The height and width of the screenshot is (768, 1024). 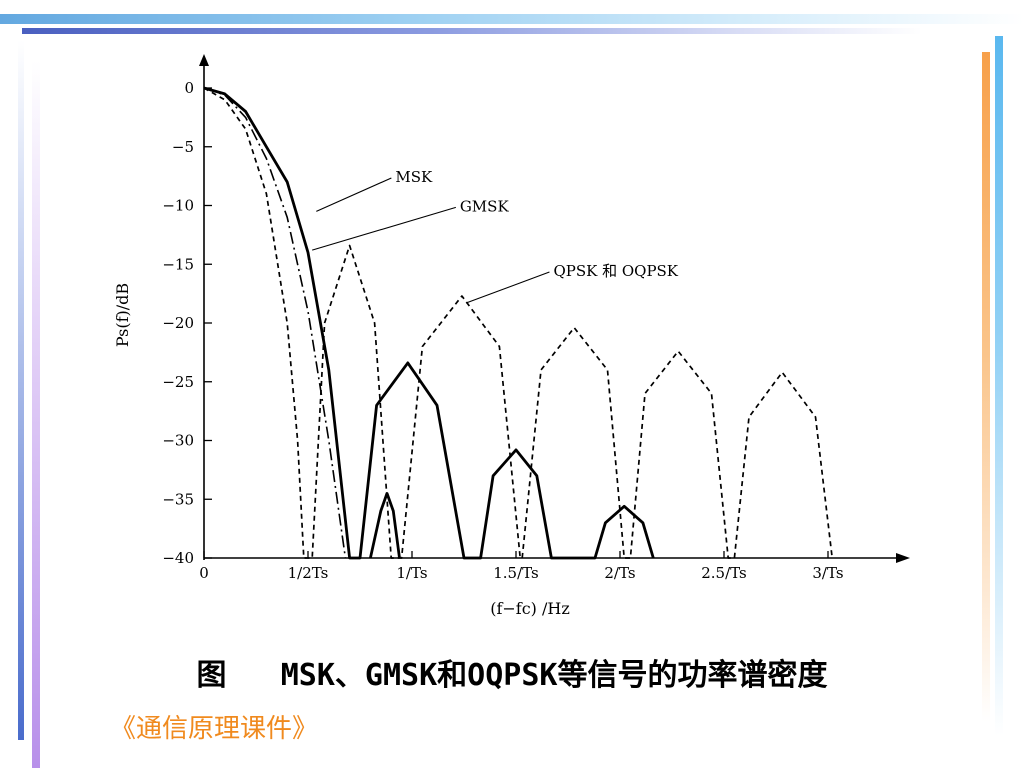 I want to click on y-tick-label: −15, so click(x=178, y=264).